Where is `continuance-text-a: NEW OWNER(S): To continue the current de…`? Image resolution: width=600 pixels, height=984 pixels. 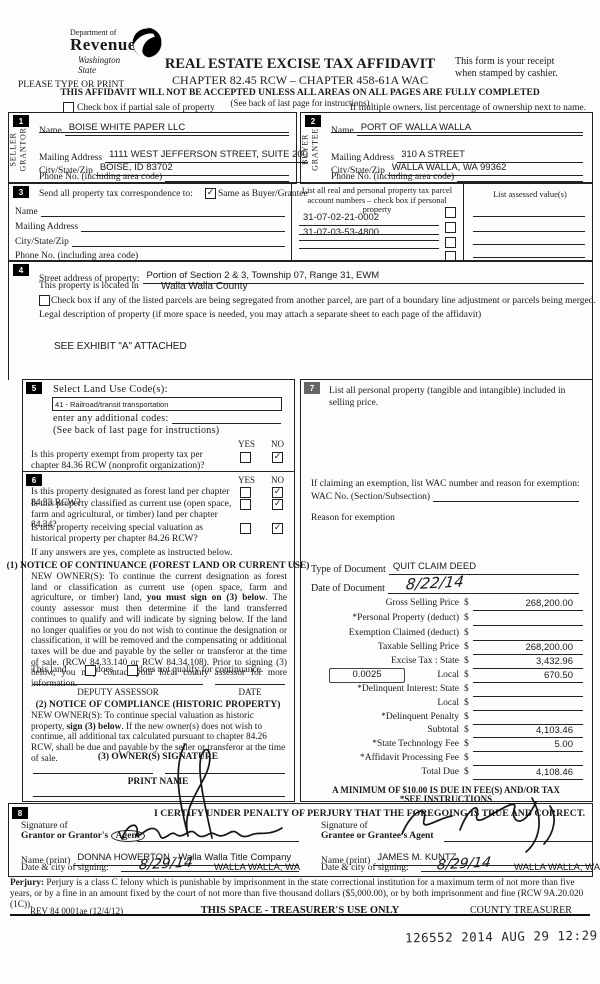 continuance-text-a: NEW OWNER(S): To continue the current de… is located at coordinates (159, 588).